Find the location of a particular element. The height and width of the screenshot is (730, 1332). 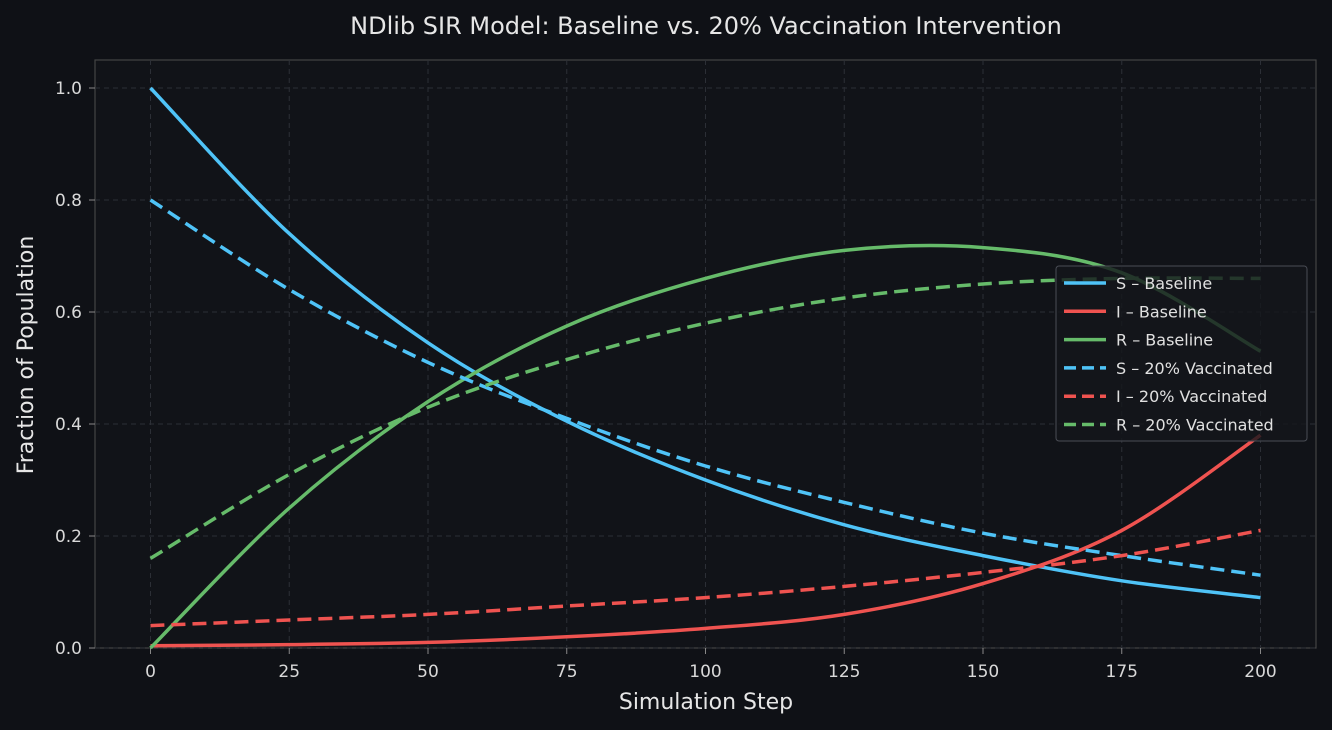

y-tick-label: 0.4 is located at coordinates (68, 425).